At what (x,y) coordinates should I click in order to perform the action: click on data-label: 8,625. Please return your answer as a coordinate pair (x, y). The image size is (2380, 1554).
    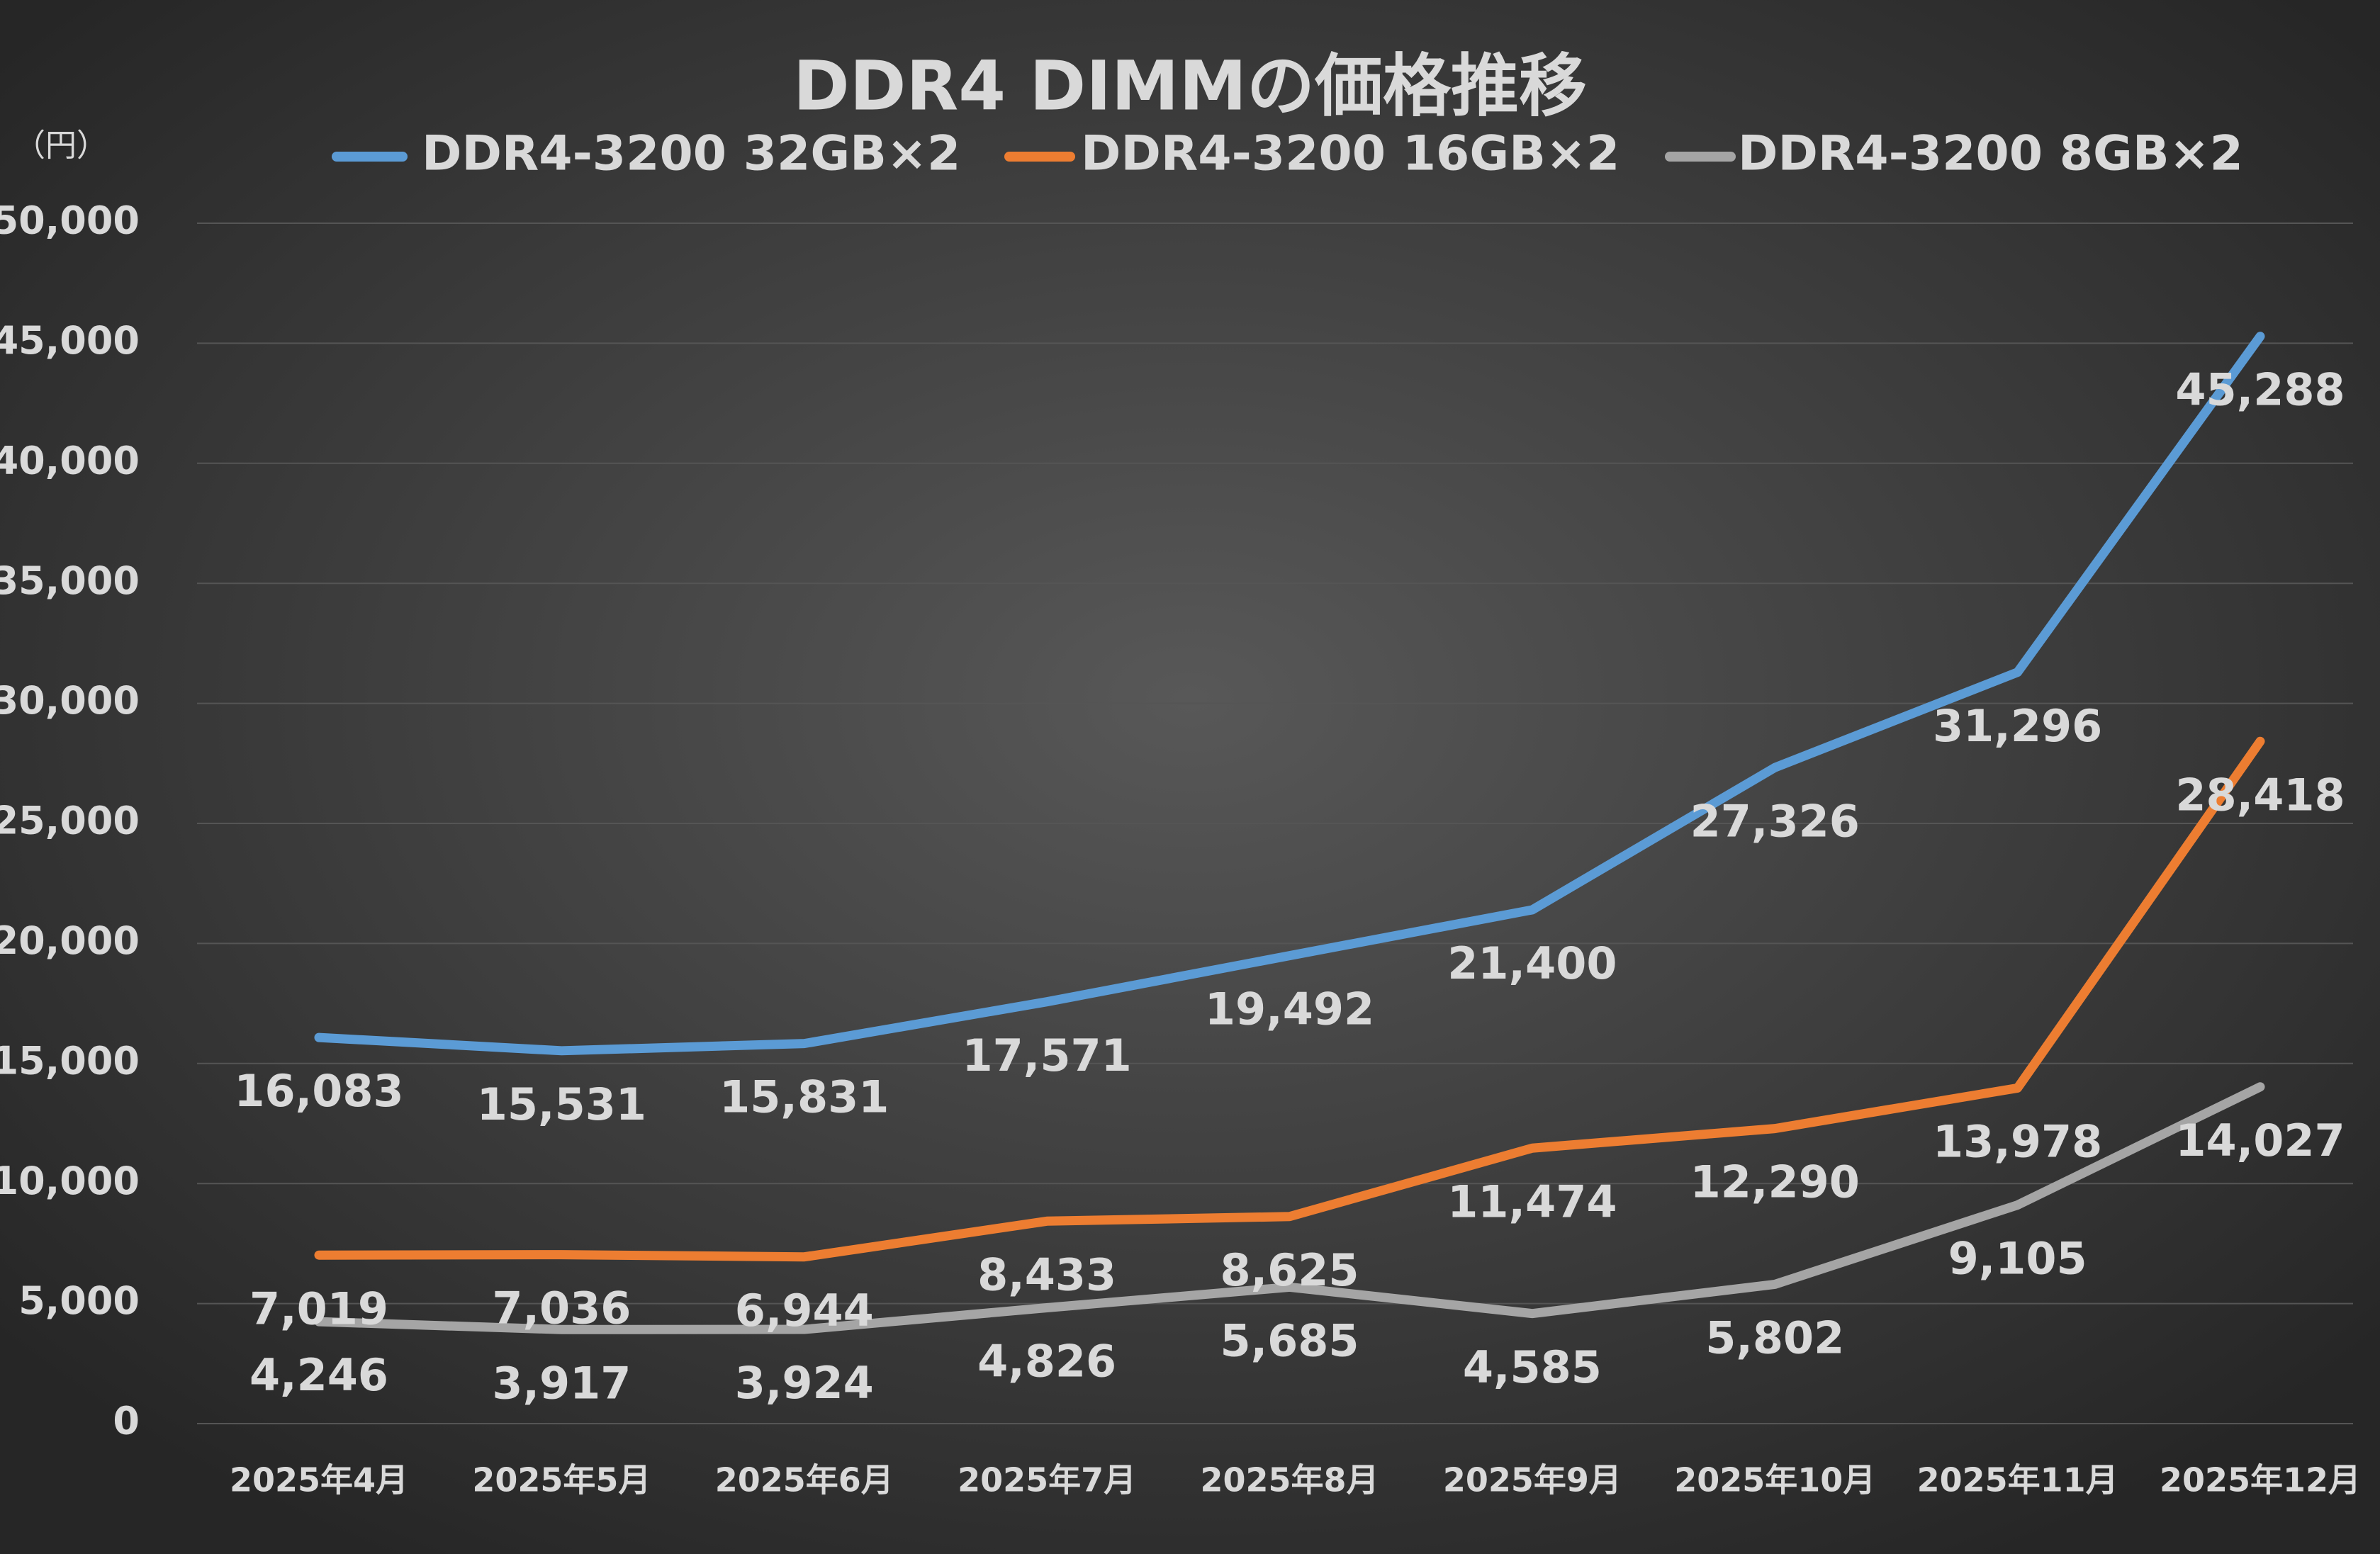
    Looking at the image, I should click on (1290, 1270).